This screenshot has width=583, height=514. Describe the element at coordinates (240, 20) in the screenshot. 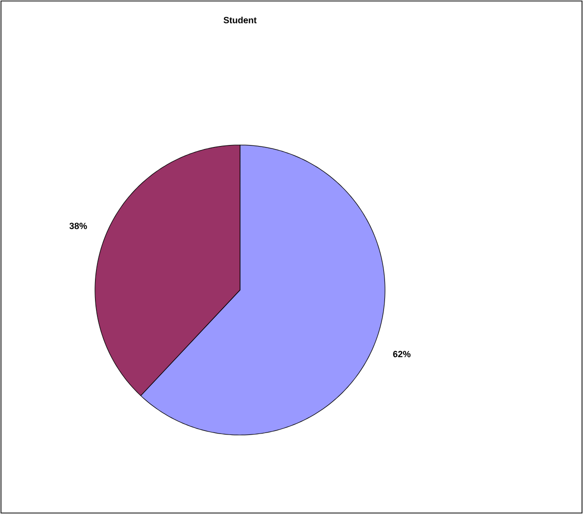

I see `chart-title: Student` at that location.